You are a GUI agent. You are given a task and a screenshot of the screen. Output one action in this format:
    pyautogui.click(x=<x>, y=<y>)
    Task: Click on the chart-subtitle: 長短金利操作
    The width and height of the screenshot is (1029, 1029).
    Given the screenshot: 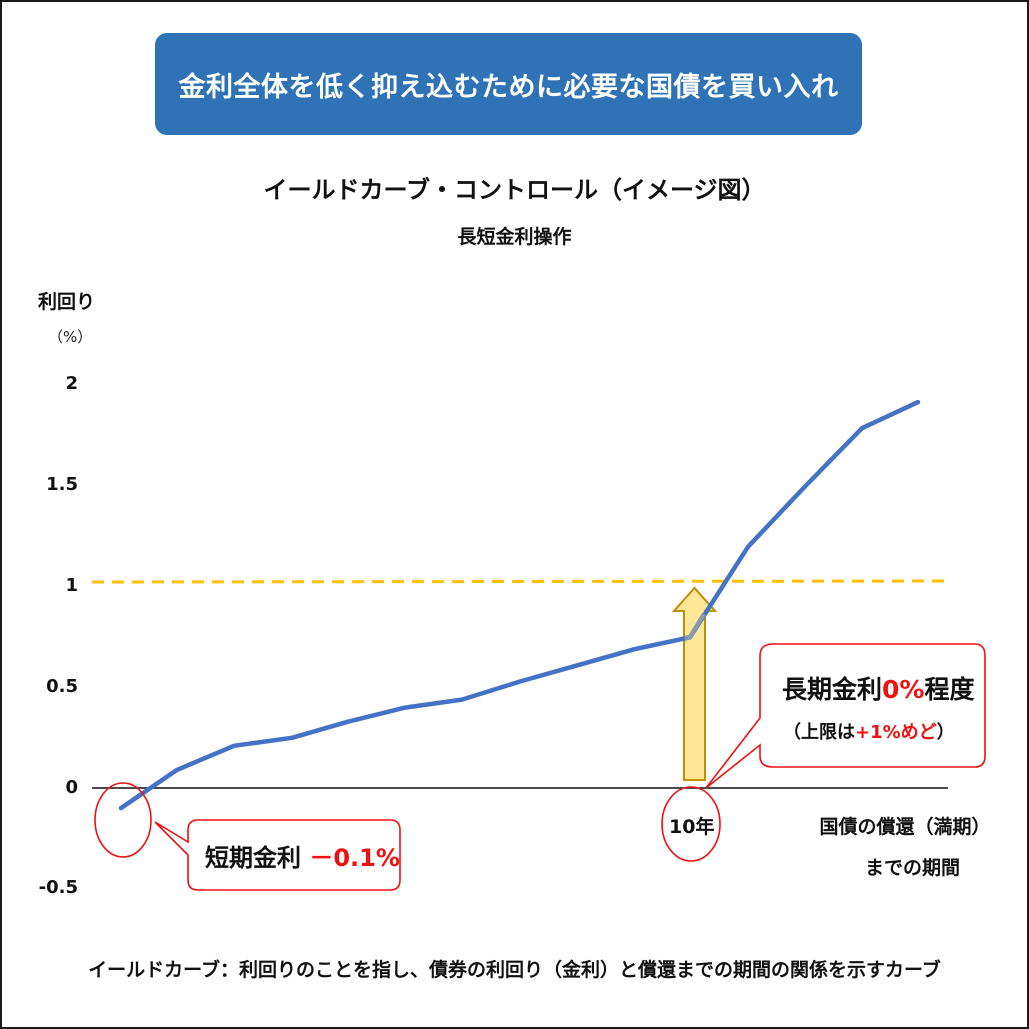 What is the action you would take?
    pyautogui.click(x=514, y=237)
    